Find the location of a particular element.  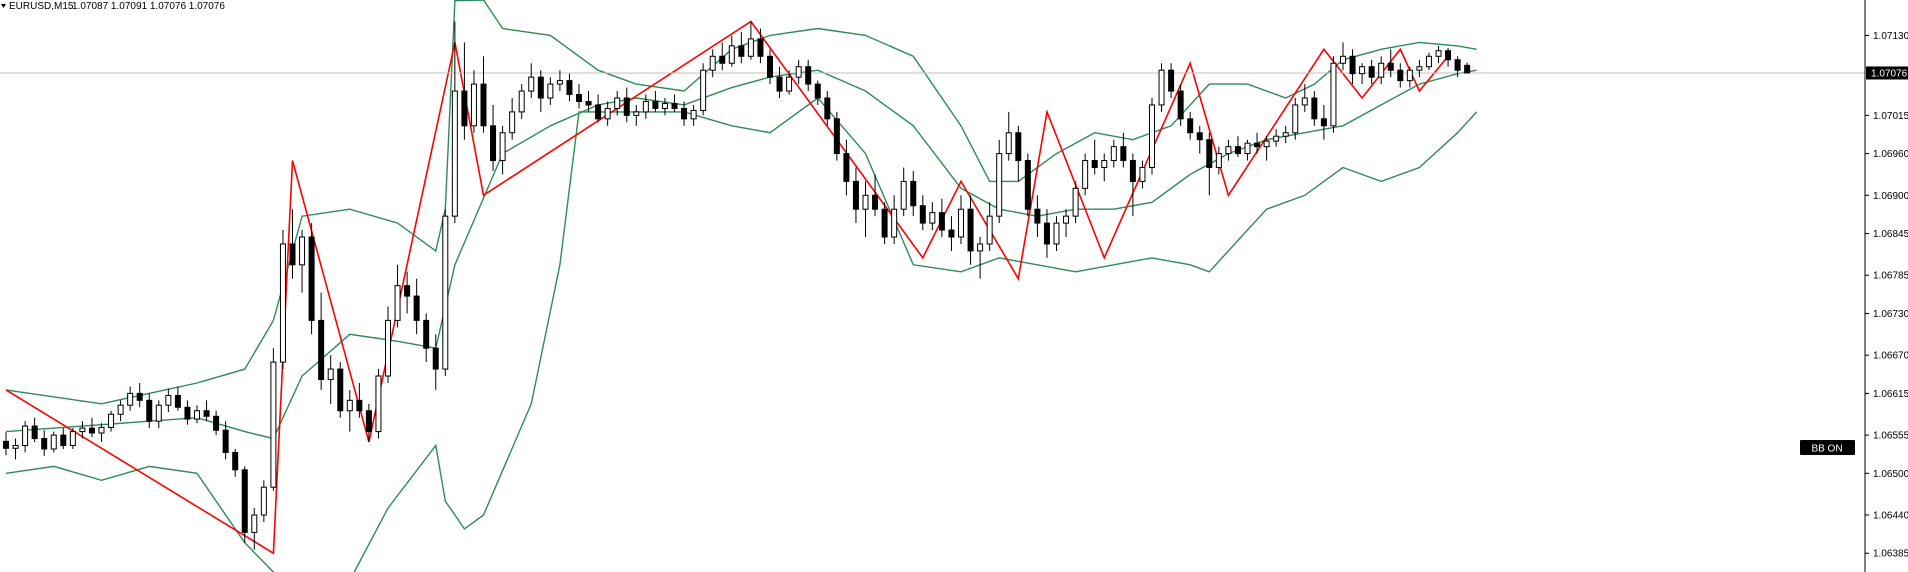

symbol-label: EURUSD,M15 is located at coordinates (41, 6).